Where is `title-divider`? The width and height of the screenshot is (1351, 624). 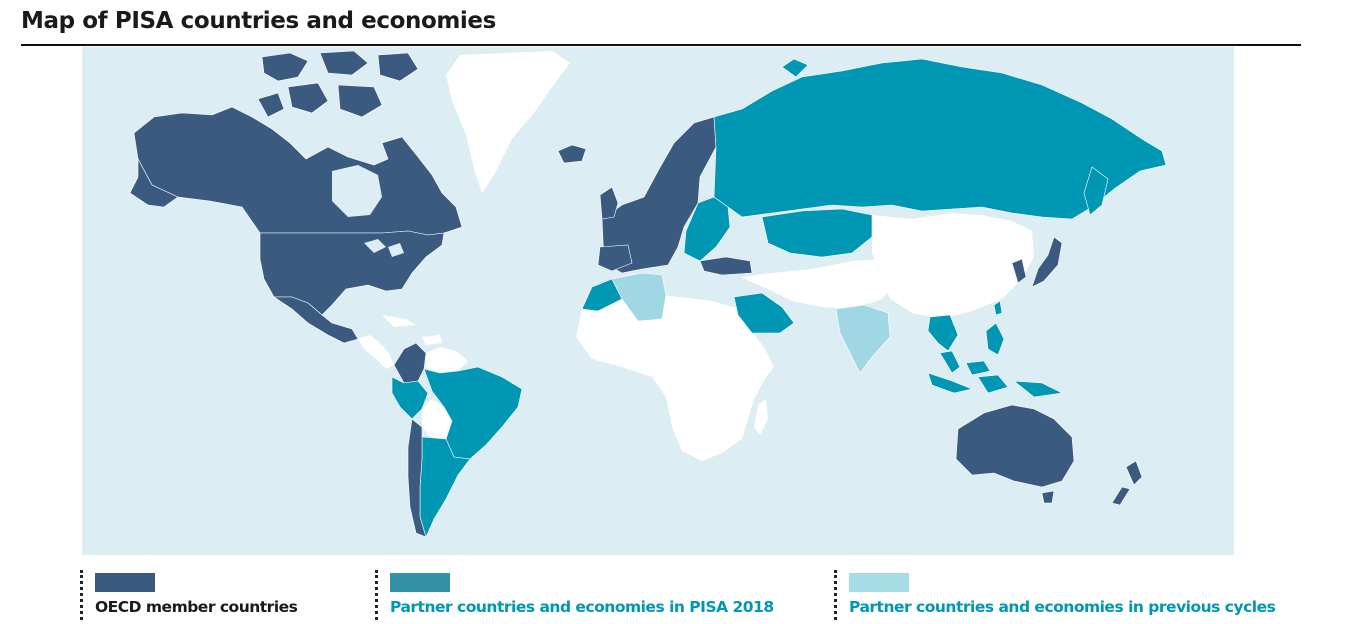 title-divider is located at coordinates (661, 45).